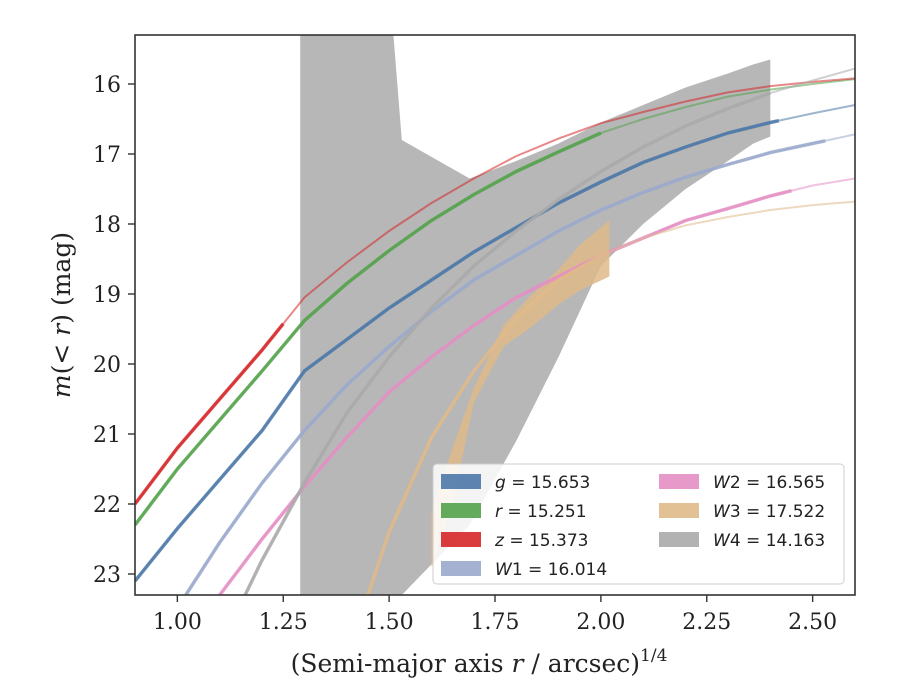 The height and width of the screenshot is (700, 900). I want to click on y-axis-label: m(< r) (mag), so click(61, 315).